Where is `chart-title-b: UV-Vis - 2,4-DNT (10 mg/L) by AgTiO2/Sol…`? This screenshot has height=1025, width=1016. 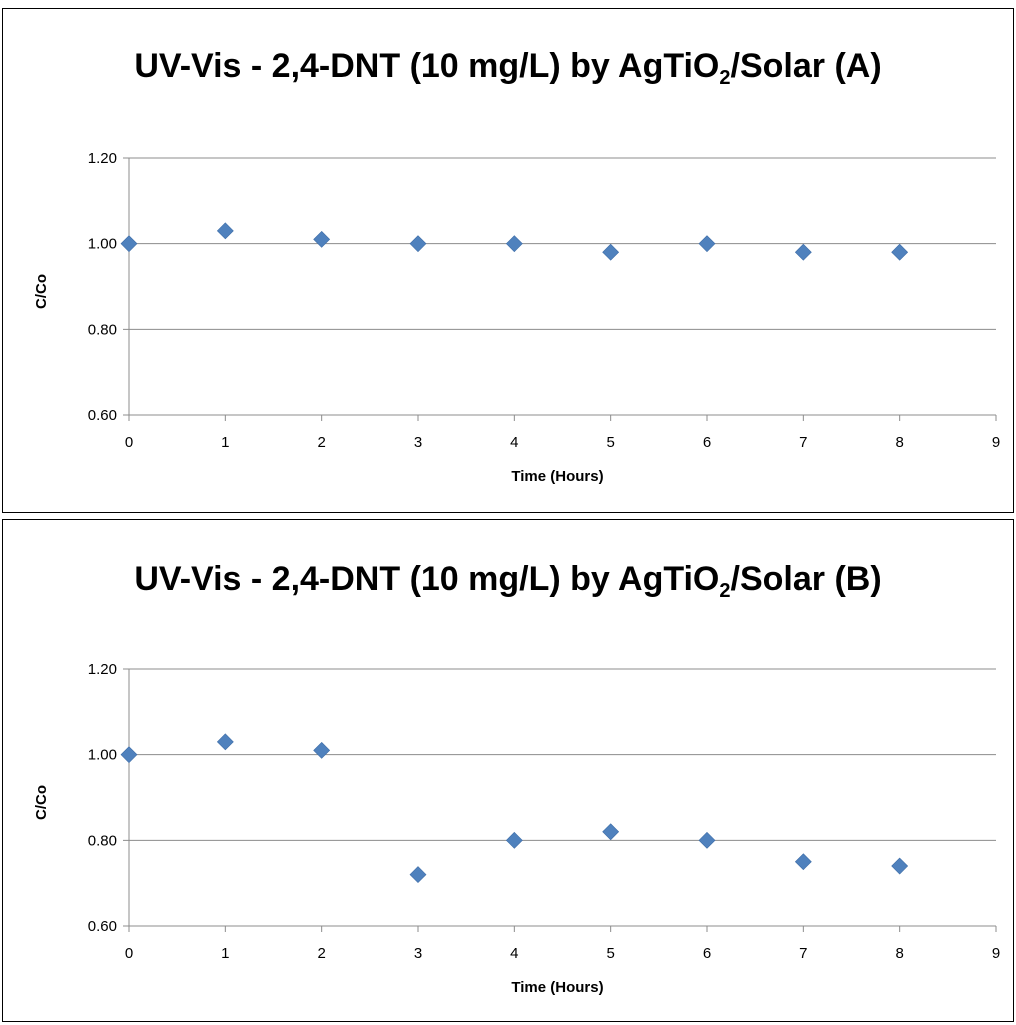 chart-title-b: UV-Vis - 2,4-DNT (10 mg/L) by AgTiO2/Sol… is located at coordinates (508, 581).